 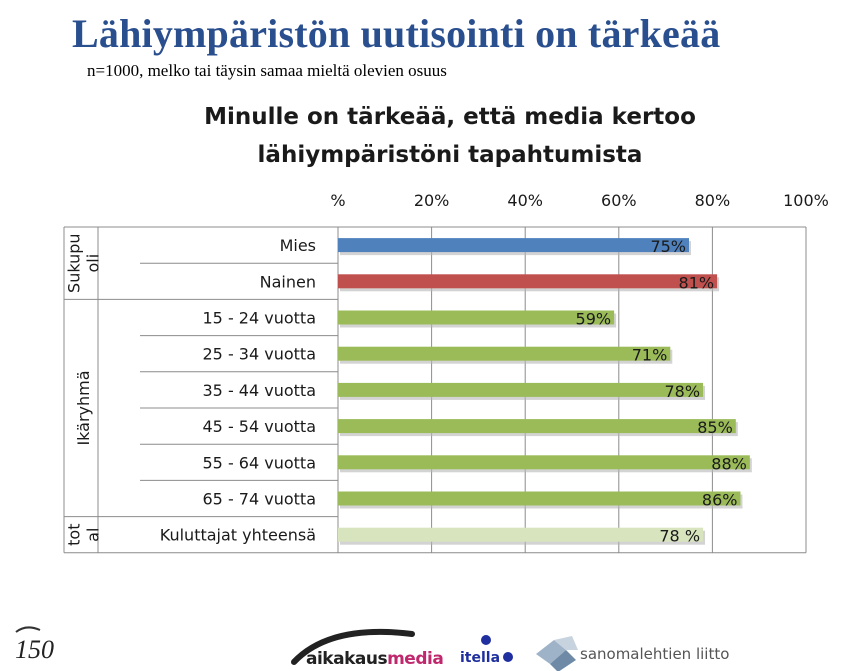 I want to click on data-label: 81%, so click(x=697, y=282).